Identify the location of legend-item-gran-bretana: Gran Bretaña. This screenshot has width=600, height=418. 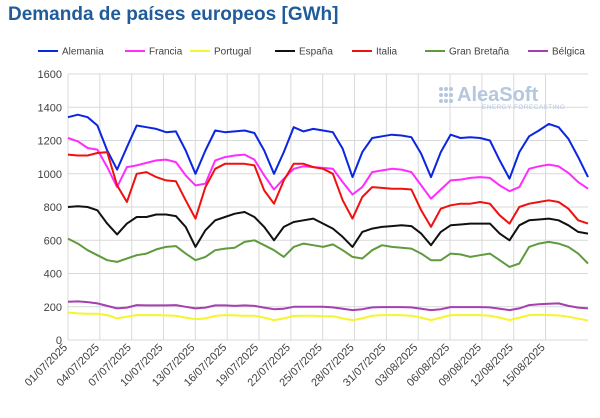
(467, 52).